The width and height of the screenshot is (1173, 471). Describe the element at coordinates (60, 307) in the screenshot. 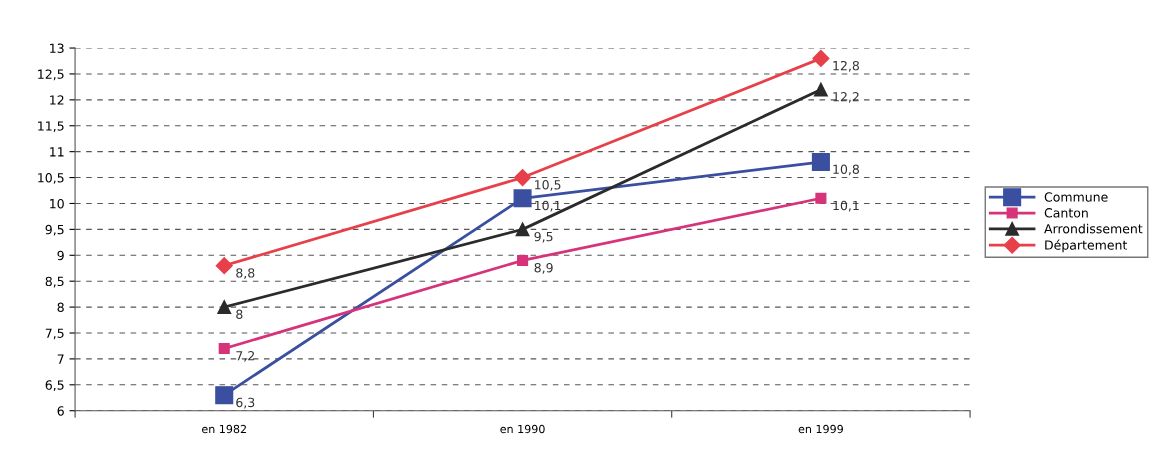

I see `y-tick-label: 8` at that location.